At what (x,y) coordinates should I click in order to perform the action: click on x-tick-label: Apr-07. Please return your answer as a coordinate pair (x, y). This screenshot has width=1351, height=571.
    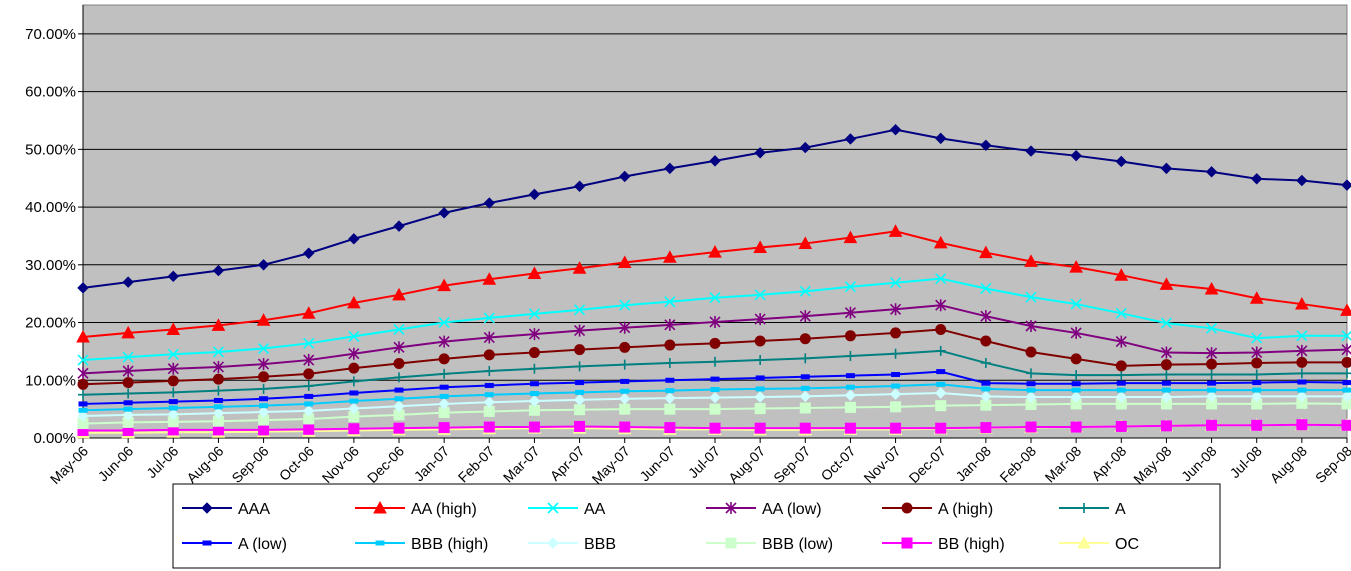
    Looking at the image, I should click on (567, 463).